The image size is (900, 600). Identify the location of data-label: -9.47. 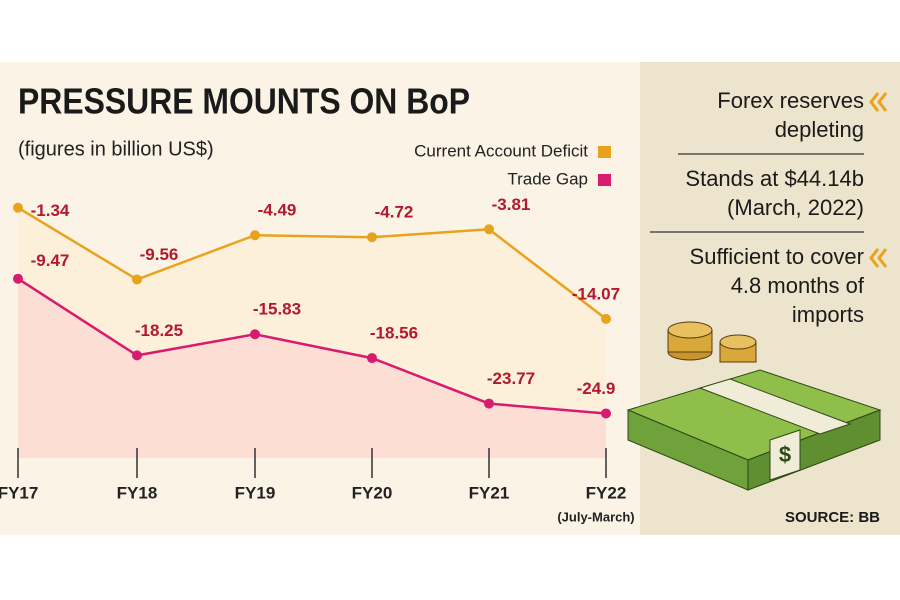
(50, 260).